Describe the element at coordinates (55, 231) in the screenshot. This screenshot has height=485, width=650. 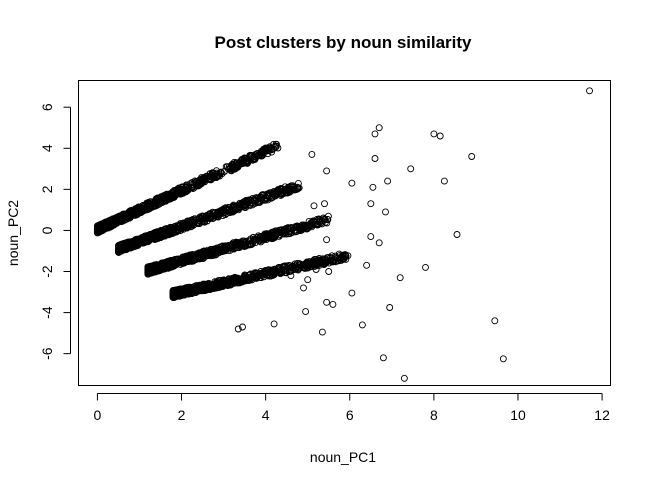
I see `y-axis: -6 -4 -2 0 2 4 6` at that location.